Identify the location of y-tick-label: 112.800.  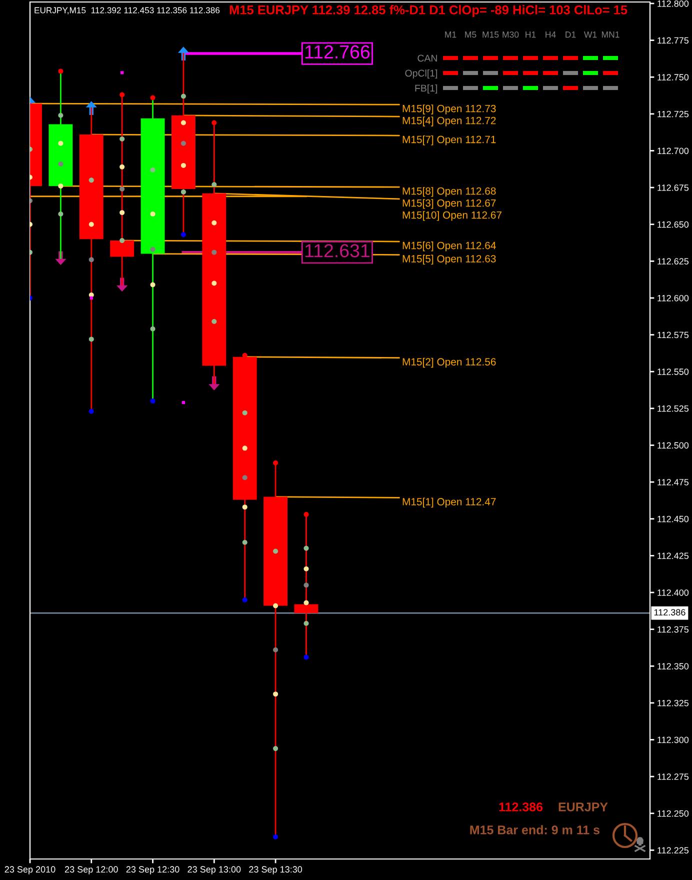
(673, 3).